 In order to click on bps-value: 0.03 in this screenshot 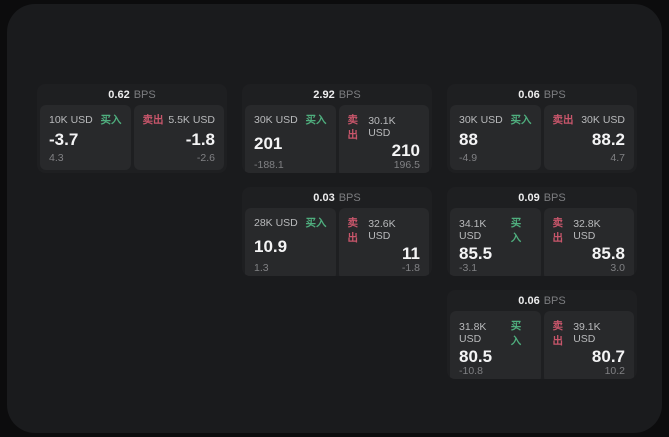, I will do `click(324, 197)`.